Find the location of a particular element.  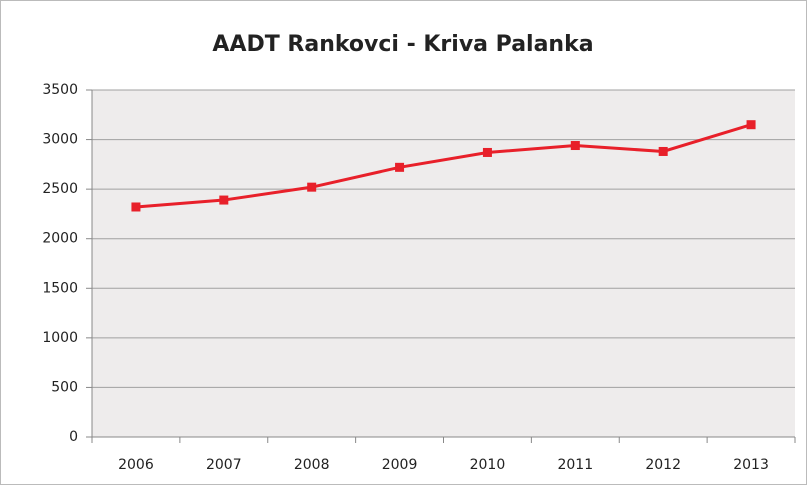

y-tick-label: 0 is located at coordinates (73, 437).